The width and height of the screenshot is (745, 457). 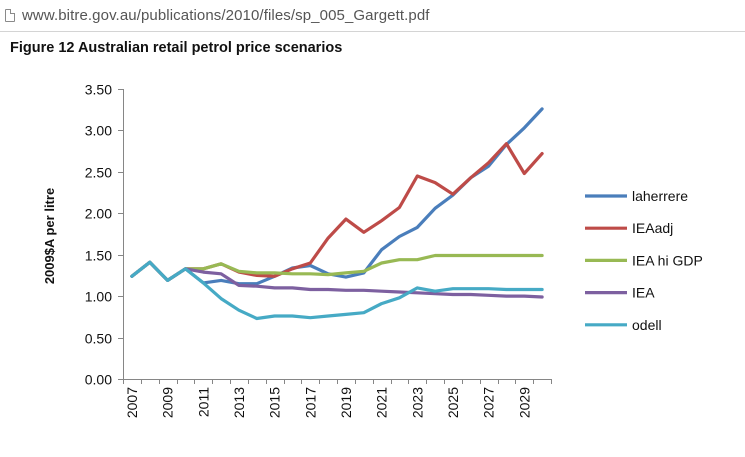 What do you see at coordinates (98, 380) in the screenshot?
I see `y-tick-label: 0.00` at bounding box center [98, 380].